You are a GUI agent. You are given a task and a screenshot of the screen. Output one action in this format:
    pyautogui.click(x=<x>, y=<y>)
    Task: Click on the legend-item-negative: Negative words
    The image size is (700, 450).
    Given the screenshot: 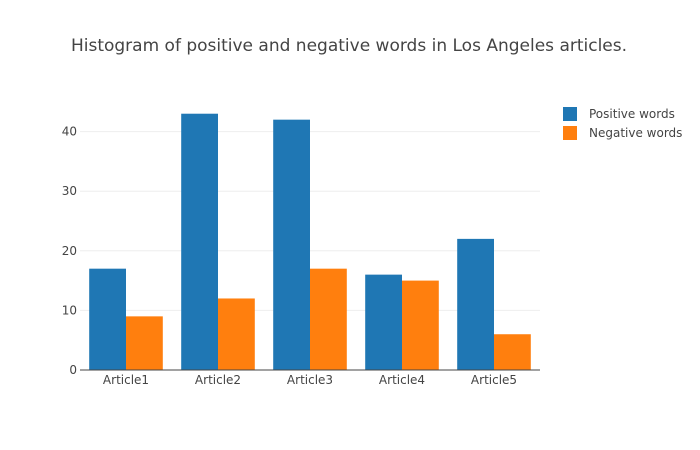 What is the action you would take?
    pyautogui.click(x=622, y=133)
    